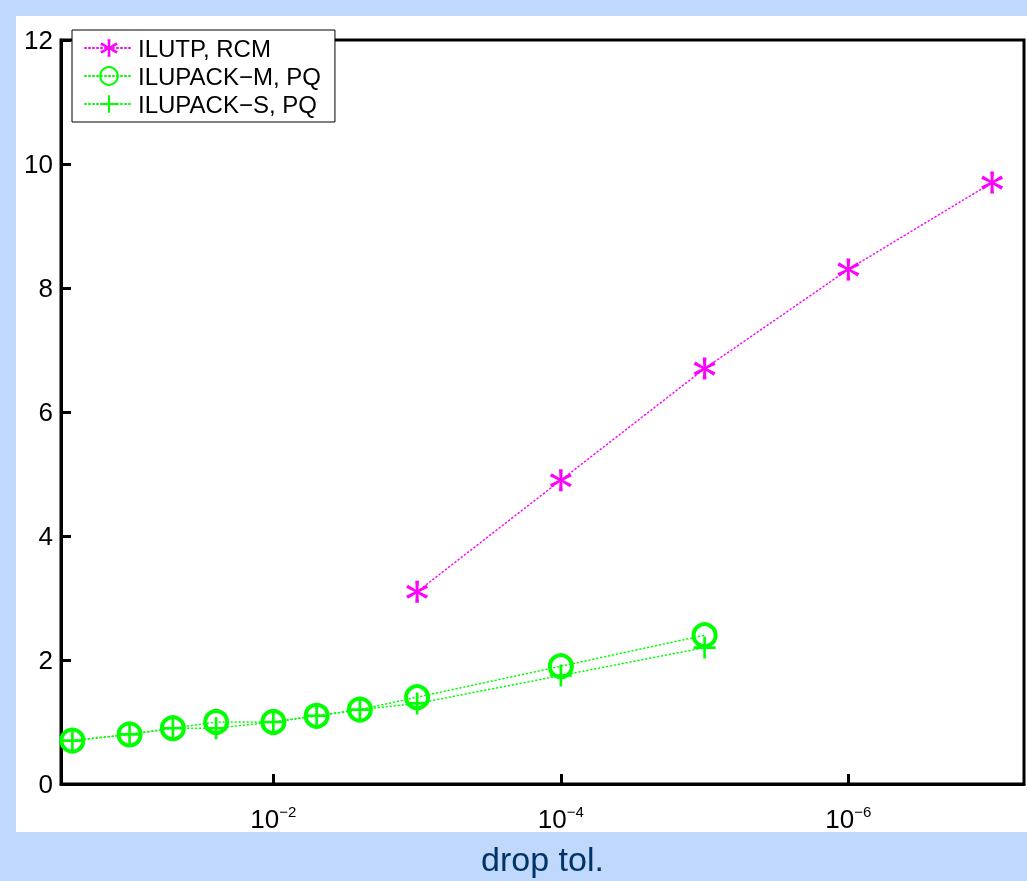 The image size is (1027, 881). What do you see at coordinates (542, 859) in the screenshot?
I see `x-axis-title: drop tol.` at bounding box center [542, 859].